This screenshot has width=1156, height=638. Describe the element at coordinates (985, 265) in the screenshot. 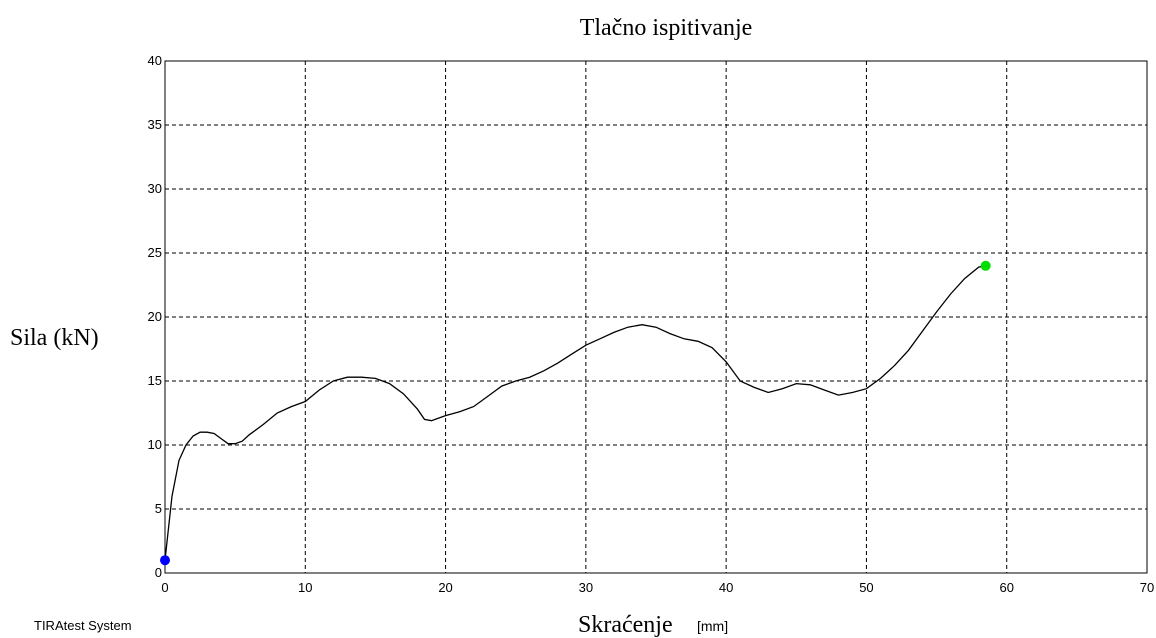

I see `end-marker` at that location.